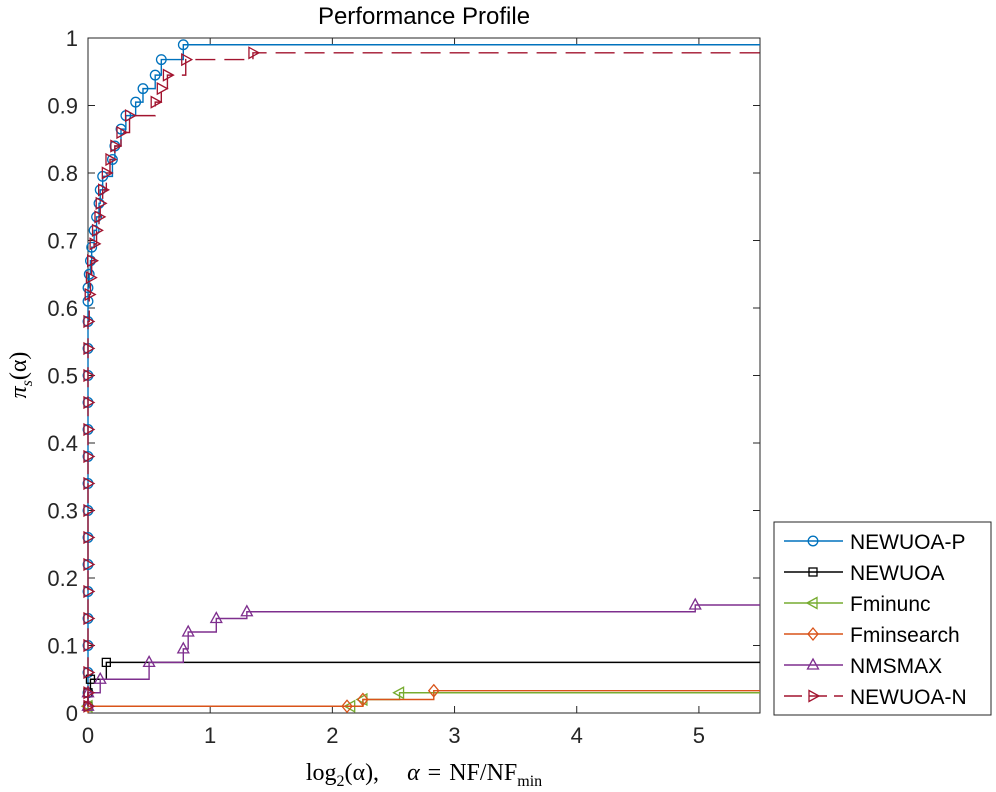 This screenshot has width=996, height=792. I want to click on y-tick-label: 0.2, so click(62, 578).